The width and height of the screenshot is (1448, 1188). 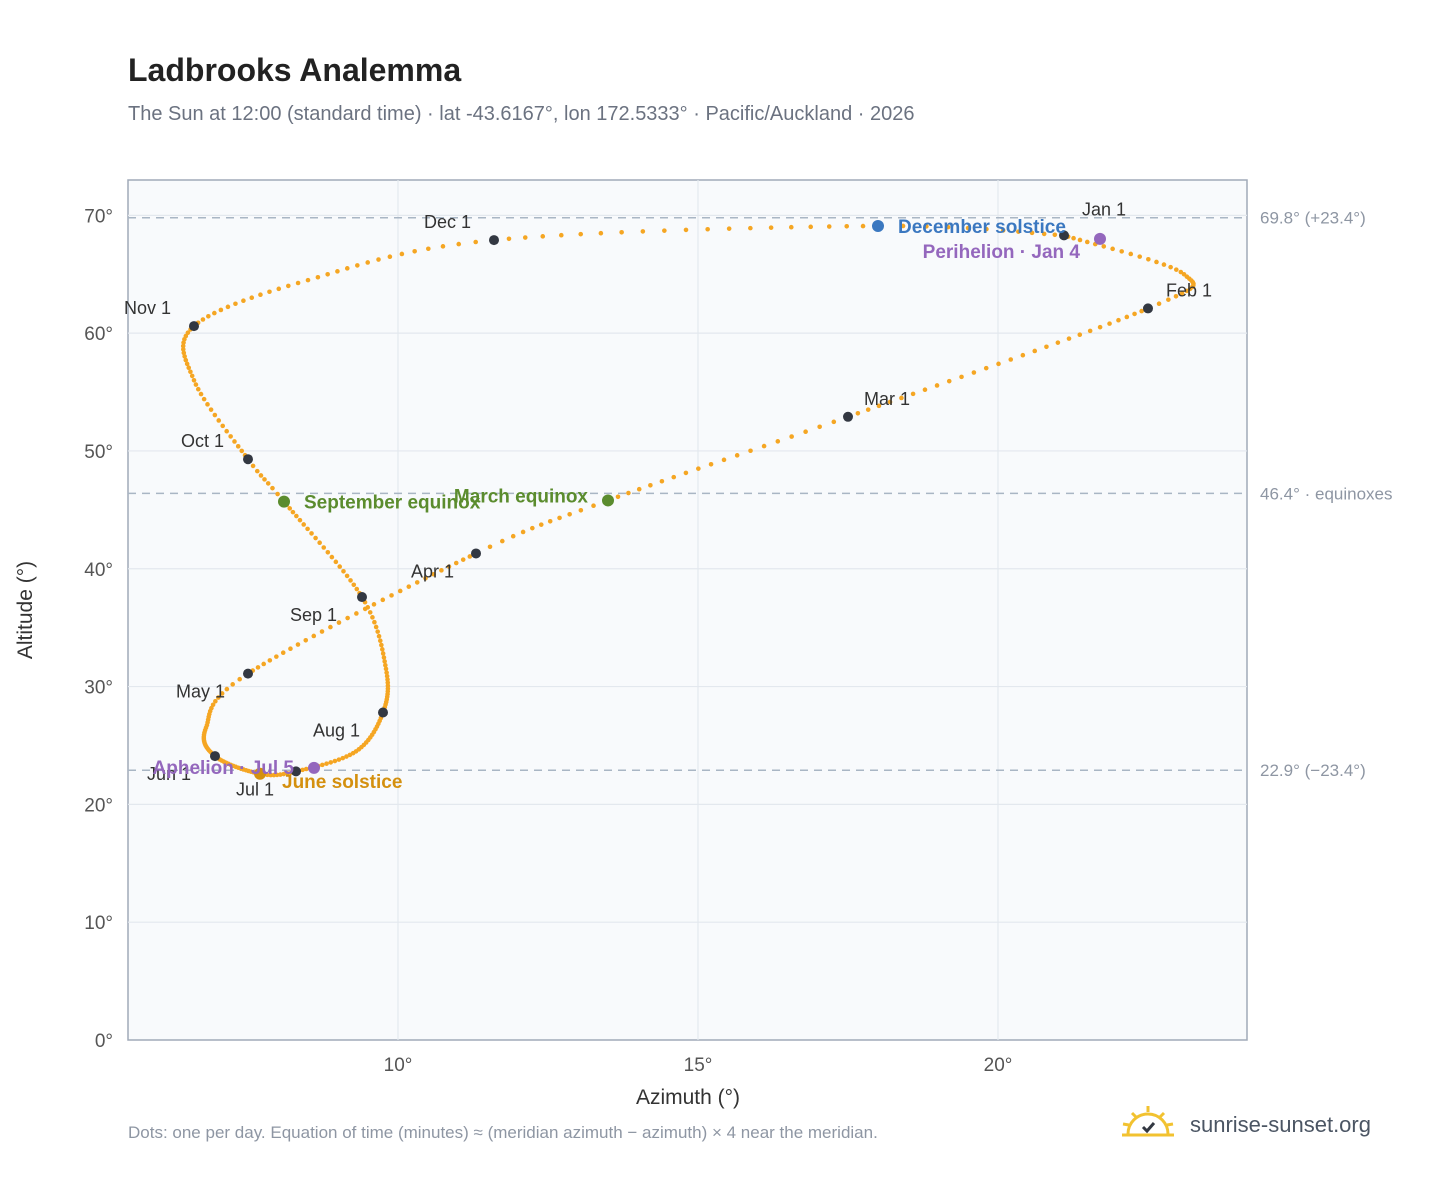 What do you see at coordinates (200, 692) in the screenshot?
I see `month-label: May 1` at bounding box center [200, 692].